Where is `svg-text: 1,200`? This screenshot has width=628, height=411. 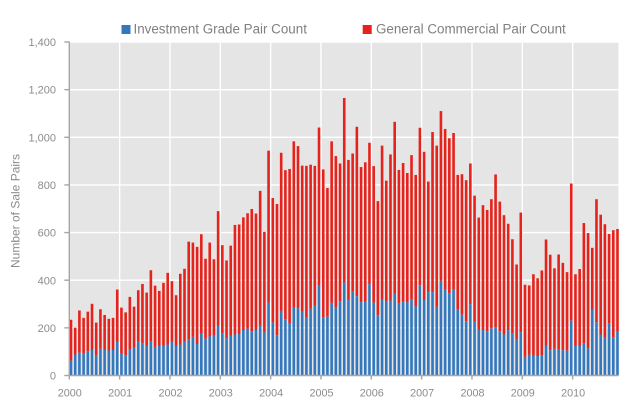
svg-text: 1,200 is located at coordinates (42, 91).